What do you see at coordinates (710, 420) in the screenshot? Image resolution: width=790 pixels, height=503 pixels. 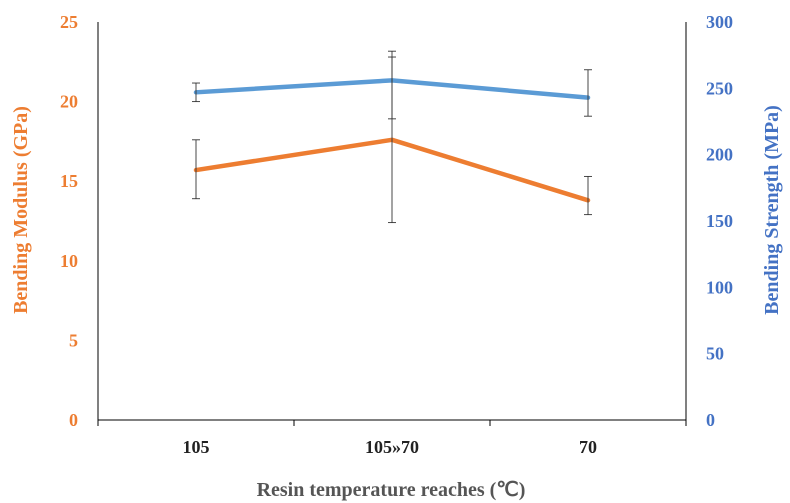 I see `right-axis-tick-label: 0` at bounding box center [710, 420].